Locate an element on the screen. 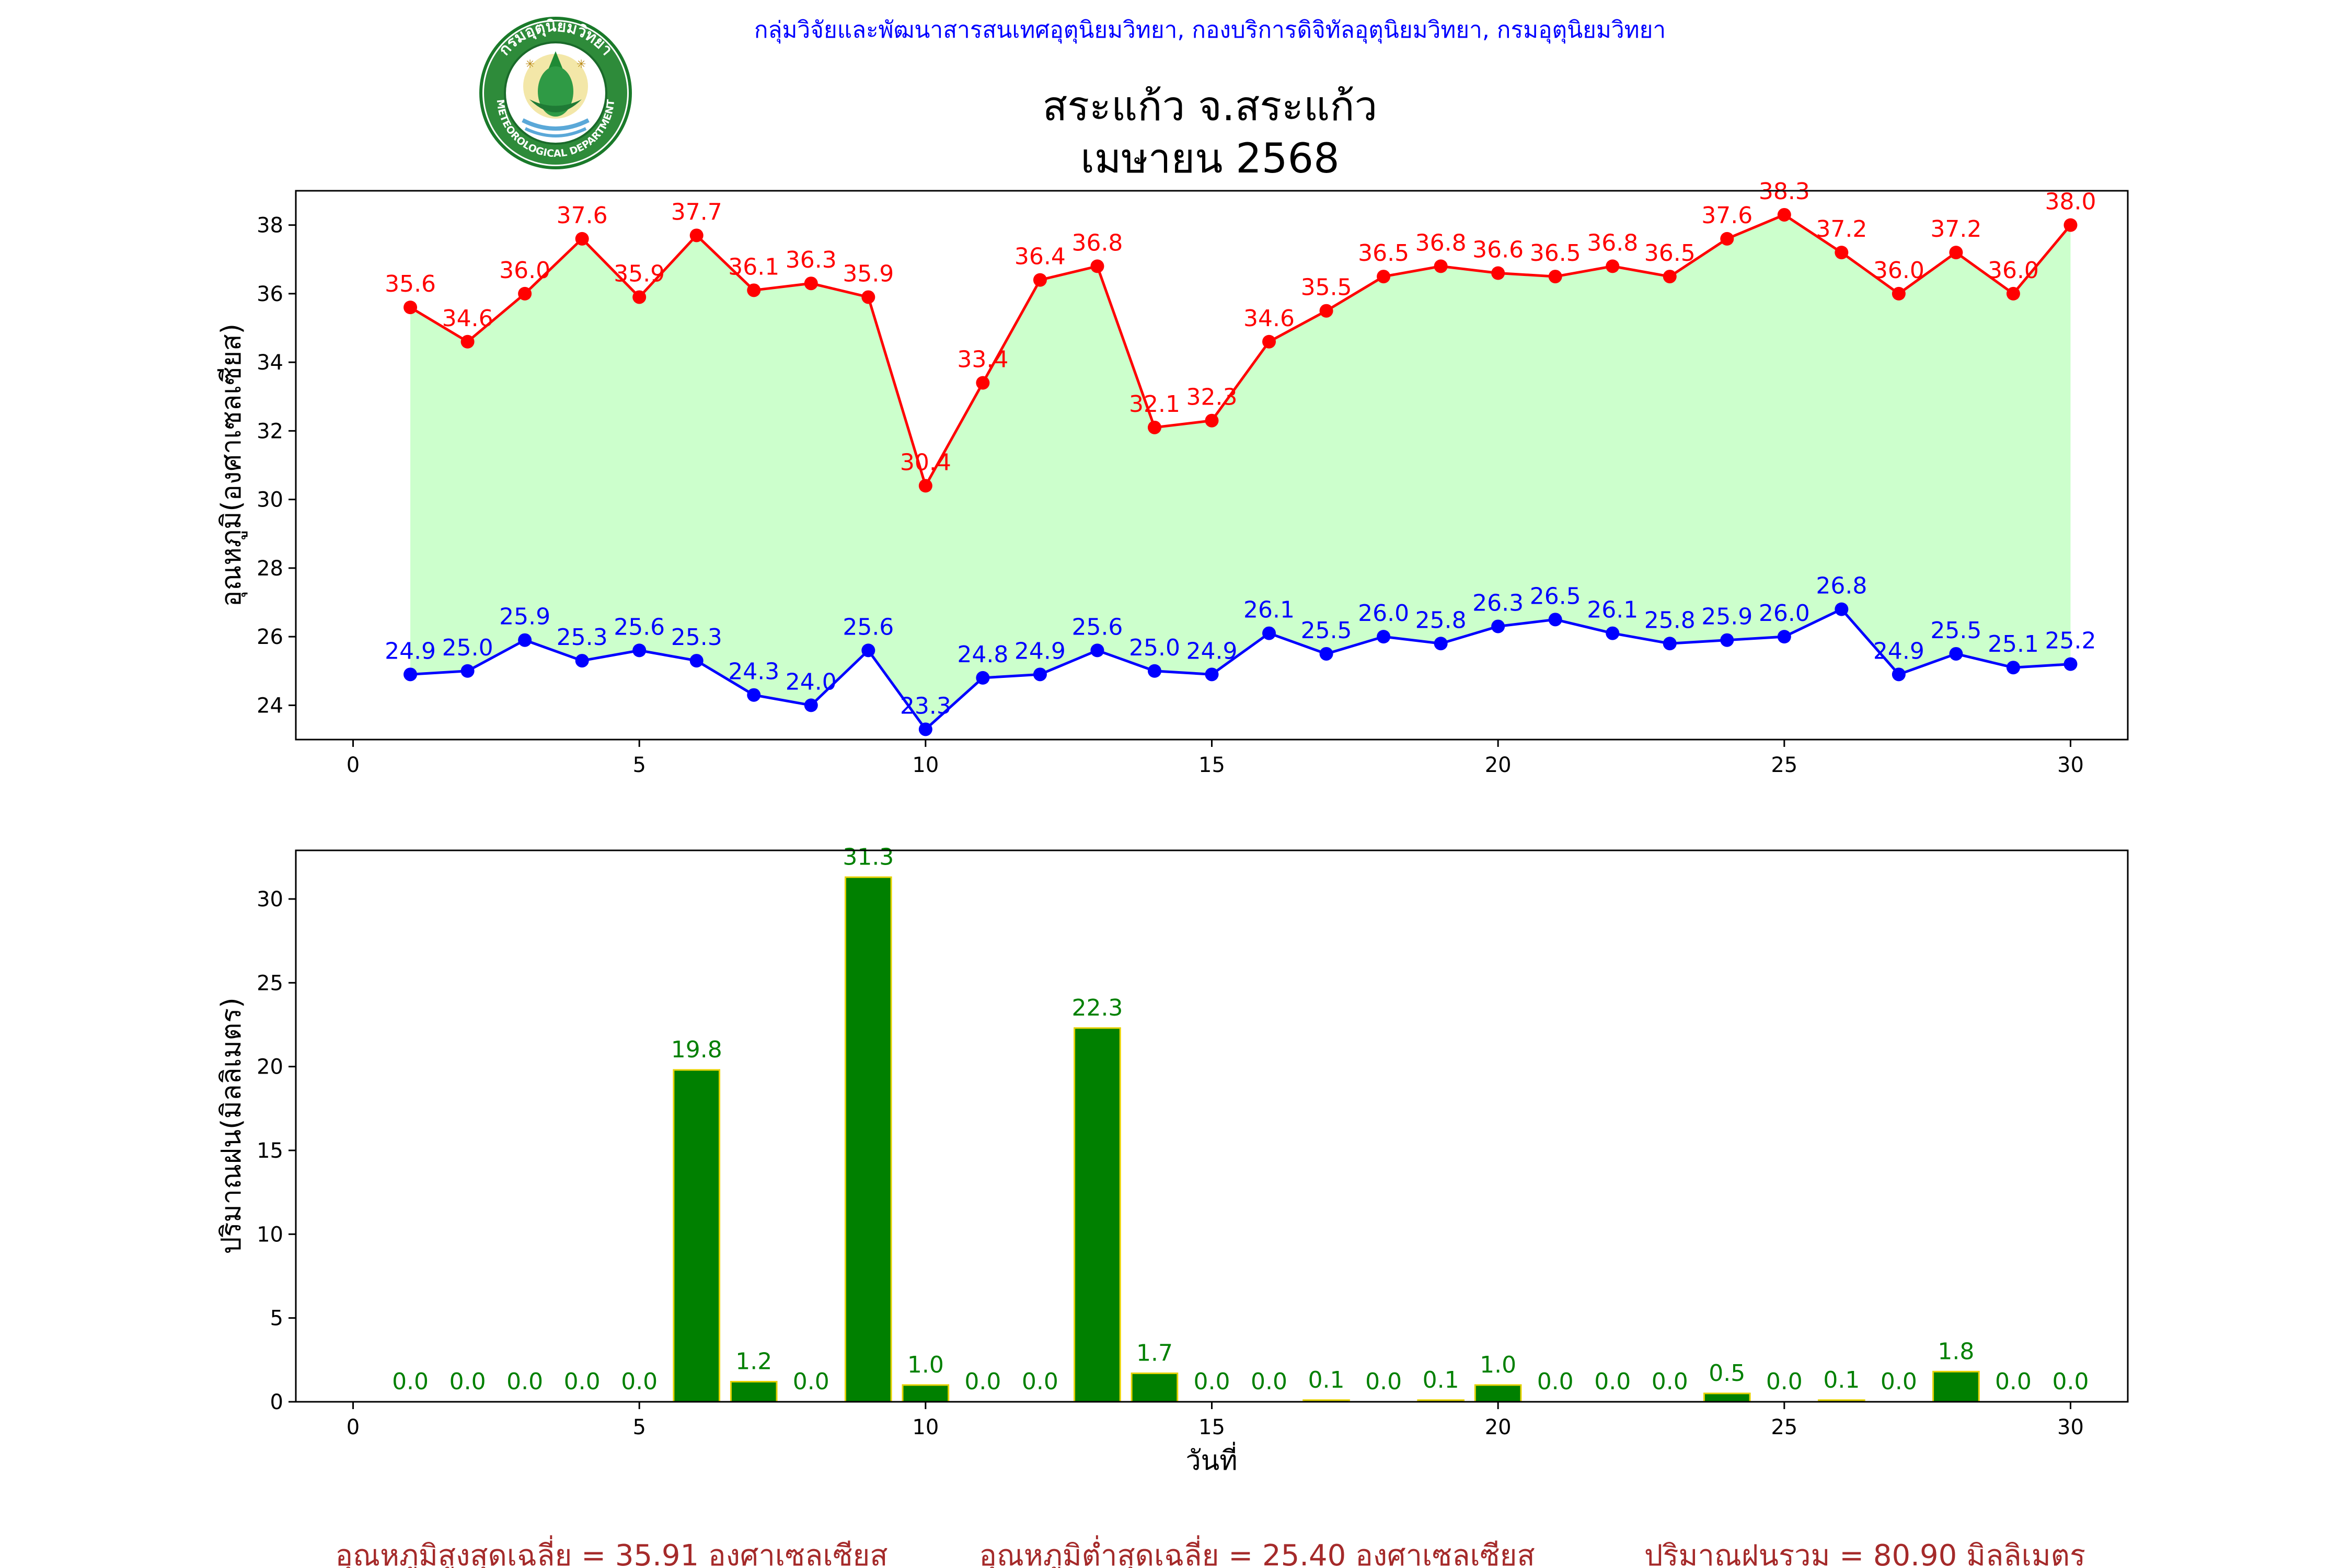  min-temp-data-label: 24.0 is located at coordinates (811, 681).